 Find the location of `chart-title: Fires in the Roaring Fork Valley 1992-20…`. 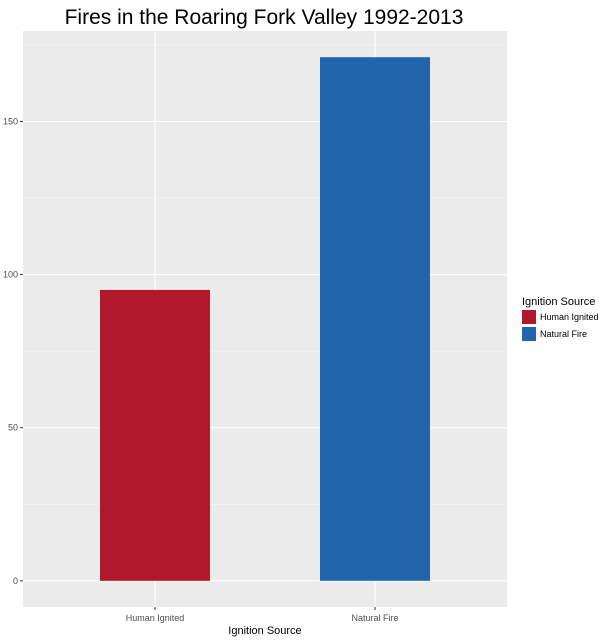

chart-title: Fires in the Roaring Fork Valley 1992-20… is located at coordinates (264, 17).